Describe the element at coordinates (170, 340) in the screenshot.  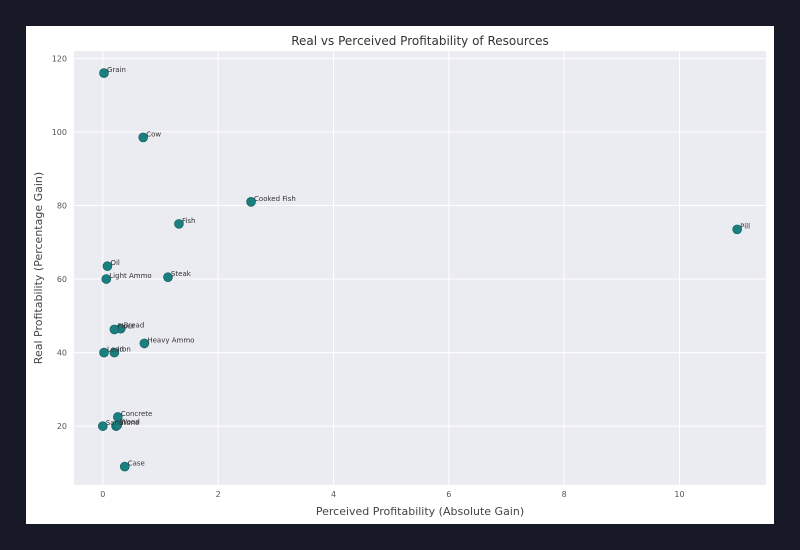
I see `data-point-label: Heavy Ammo` at that location.